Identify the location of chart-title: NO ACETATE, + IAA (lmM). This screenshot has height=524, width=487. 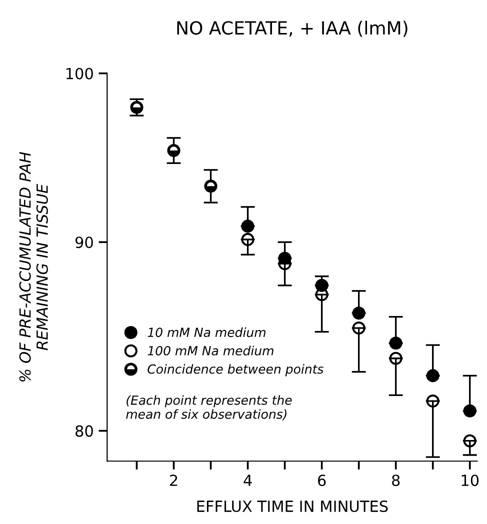
(292, 28).